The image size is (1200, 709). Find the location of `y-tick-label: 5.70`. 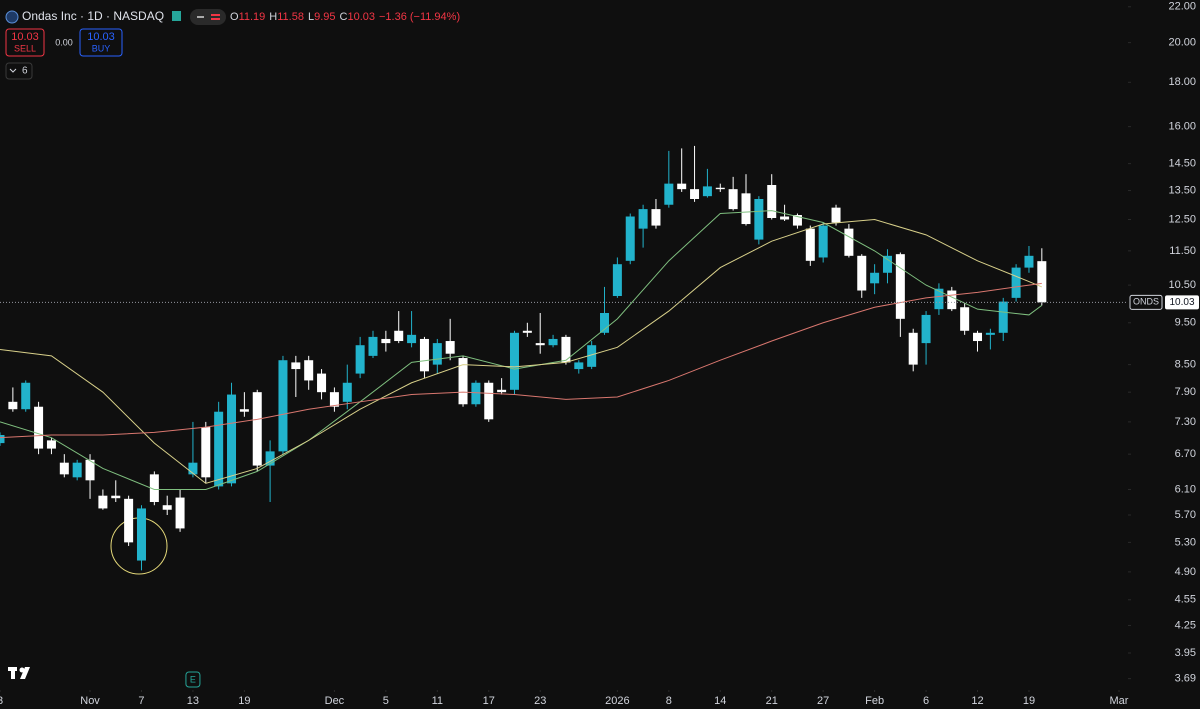

y-tick-label: 5.70 is located at coordinates (1185, 515).